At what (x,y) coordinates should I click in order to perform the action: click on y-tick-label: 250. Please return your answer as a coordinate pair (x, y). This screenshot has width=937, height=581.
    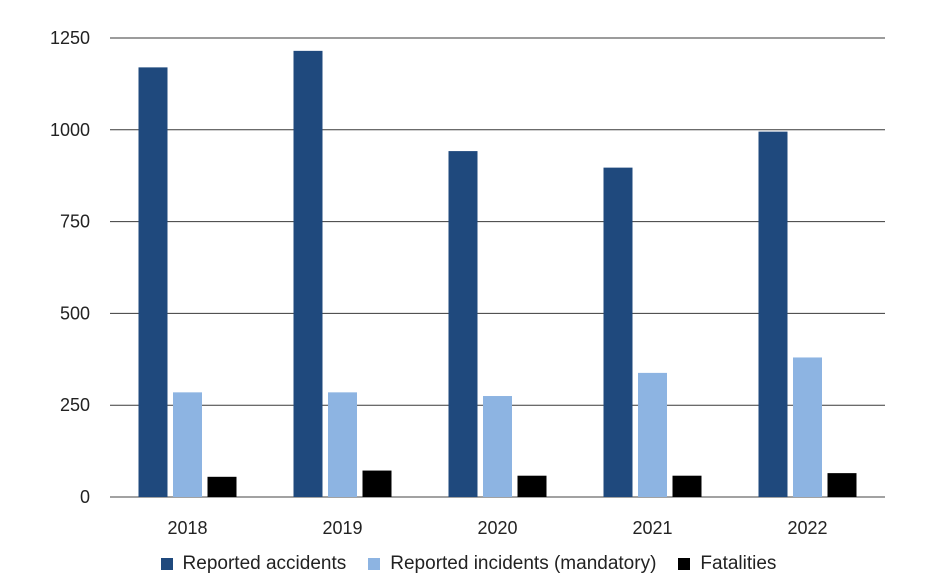
    Looking at the image, I should click on (75, 405).